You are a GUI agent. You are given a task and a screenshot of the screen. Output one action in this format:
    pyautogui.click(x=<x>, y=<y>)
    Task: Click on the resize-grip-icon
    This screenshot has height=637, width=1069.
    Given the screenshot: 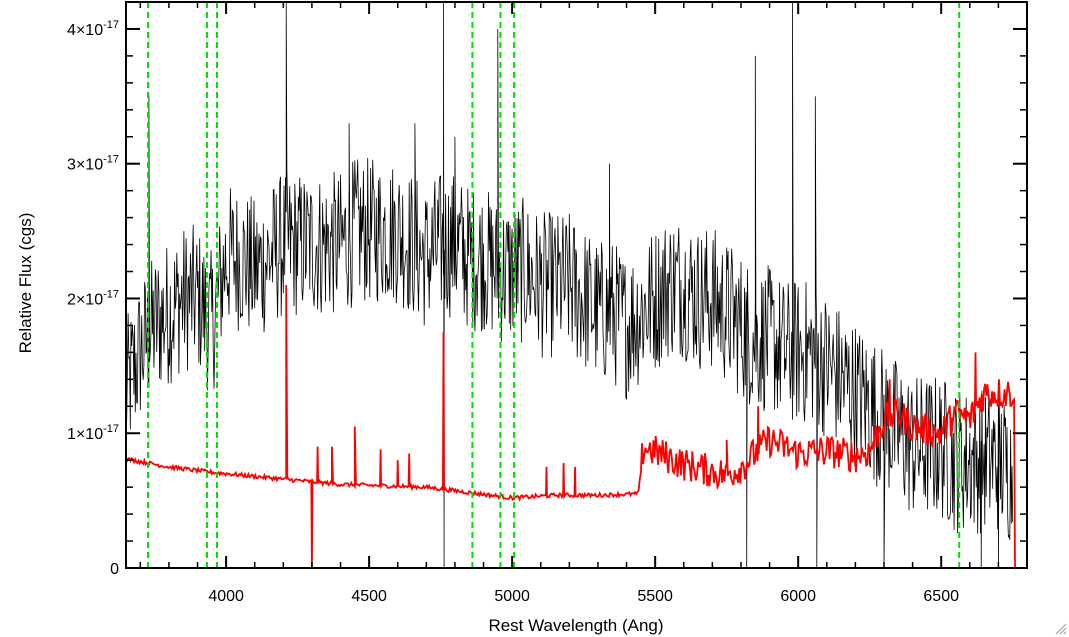 What is the action you would take?
    pyautogui.click(x=1061, y=629)
    